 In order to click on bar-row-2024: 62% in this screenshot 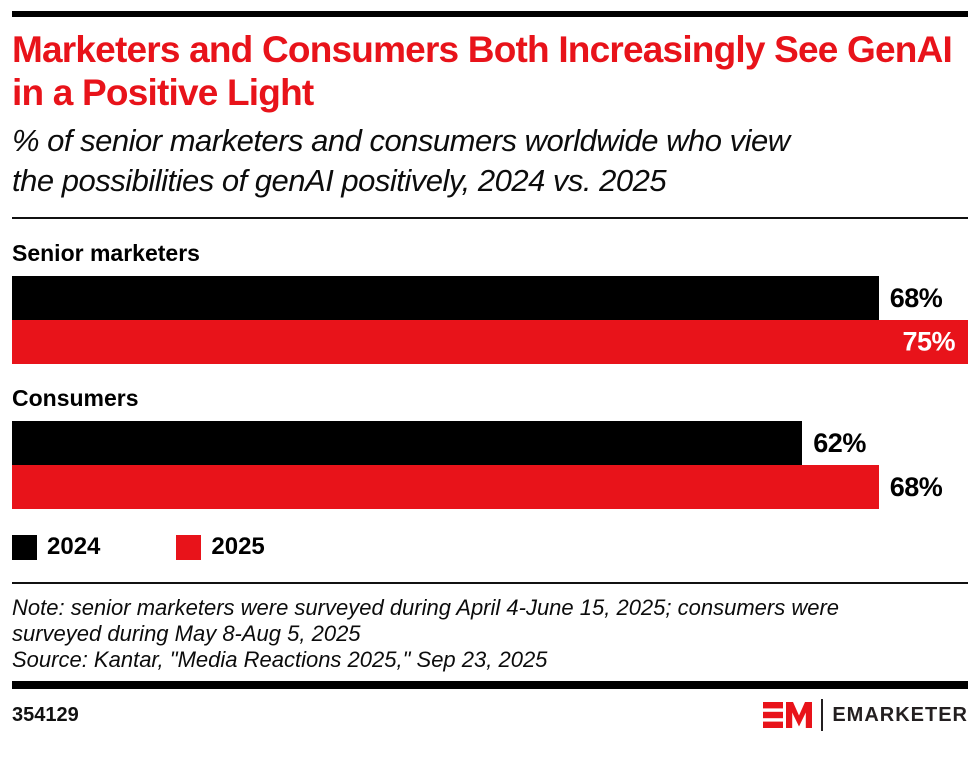, I will do `click(490, 443)`.